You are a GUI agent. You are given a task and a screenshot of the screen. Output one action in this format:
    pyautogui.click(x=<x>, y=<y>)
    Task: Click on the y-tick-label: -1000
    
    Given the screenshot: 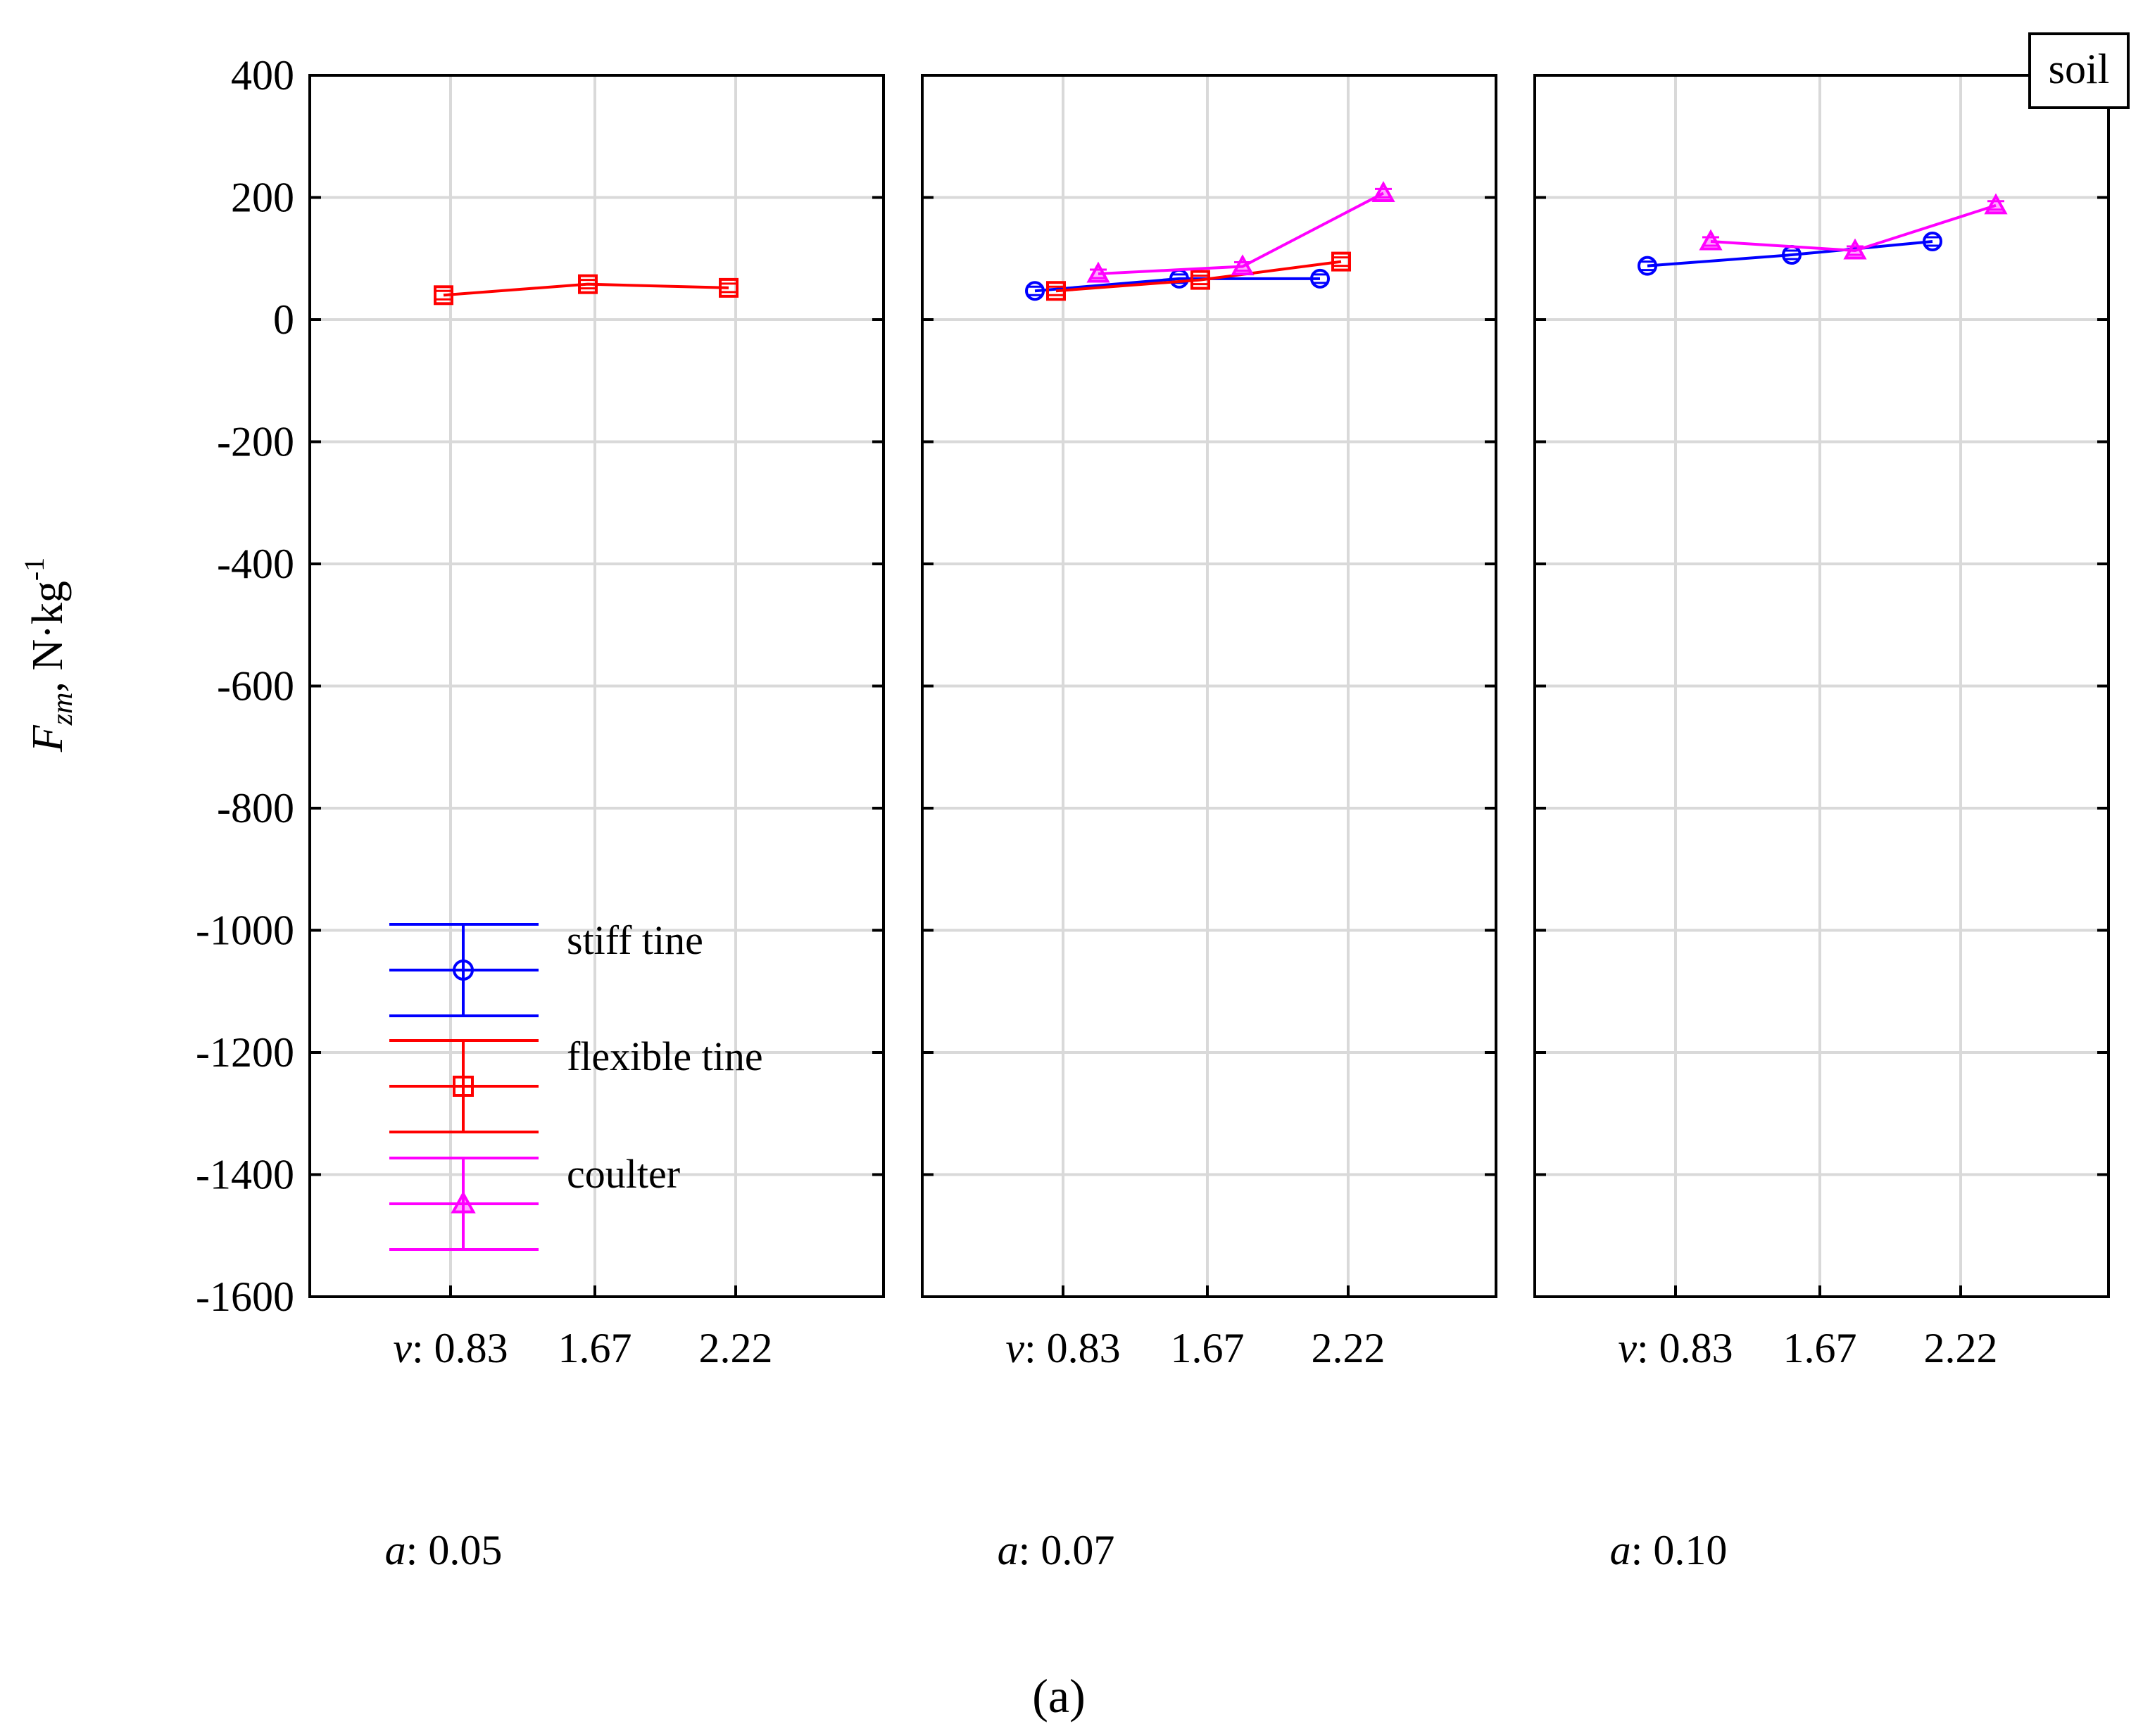 What is the action you would take?
    pyautogui.click(x=245, y=930)
    